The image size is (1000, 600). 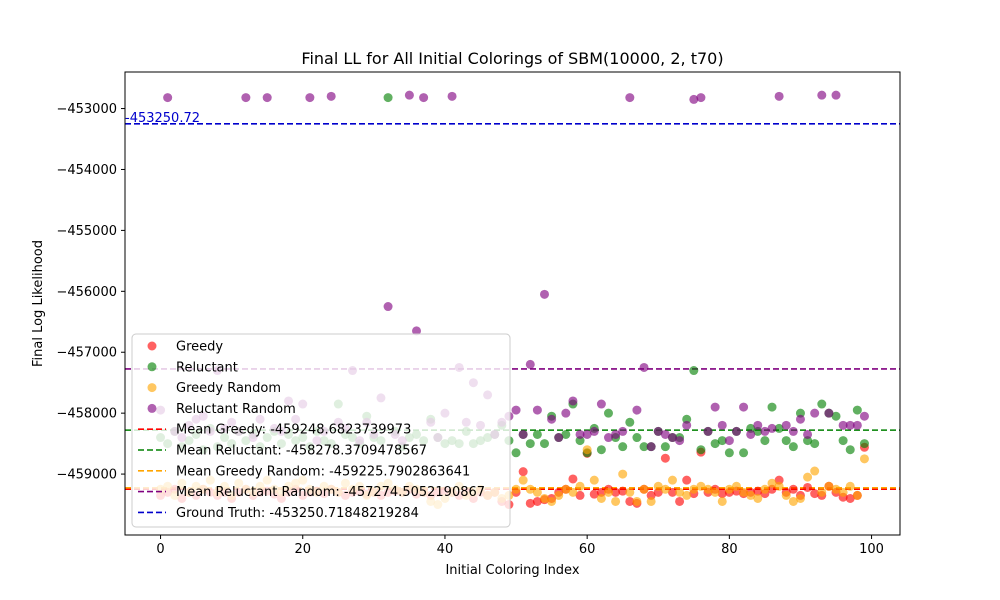 I want to click on legend-label: Ground Truth: -453250.71848219284, so click(x=297, y=513).